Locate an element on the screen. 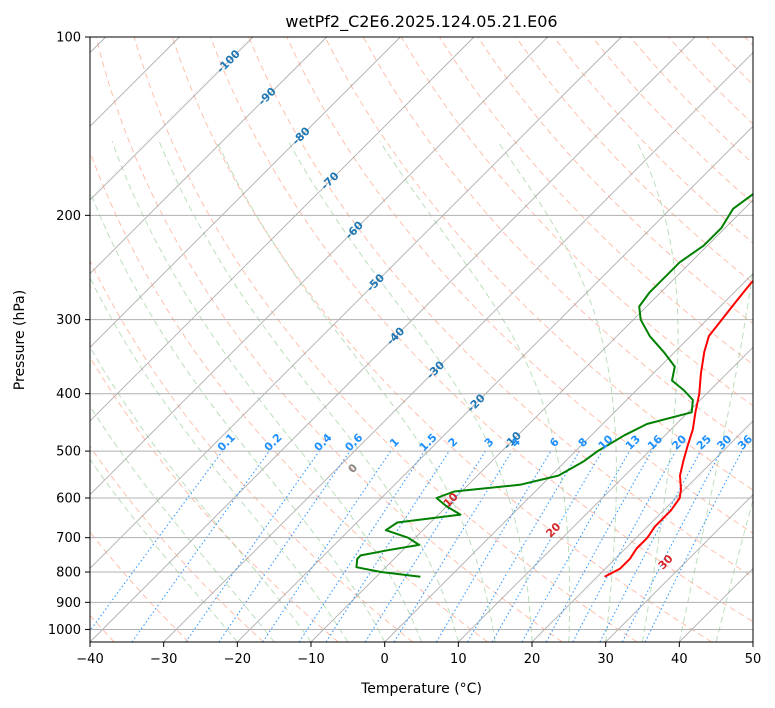  y-tick-label: 500 is located at coordinates (68, 452).